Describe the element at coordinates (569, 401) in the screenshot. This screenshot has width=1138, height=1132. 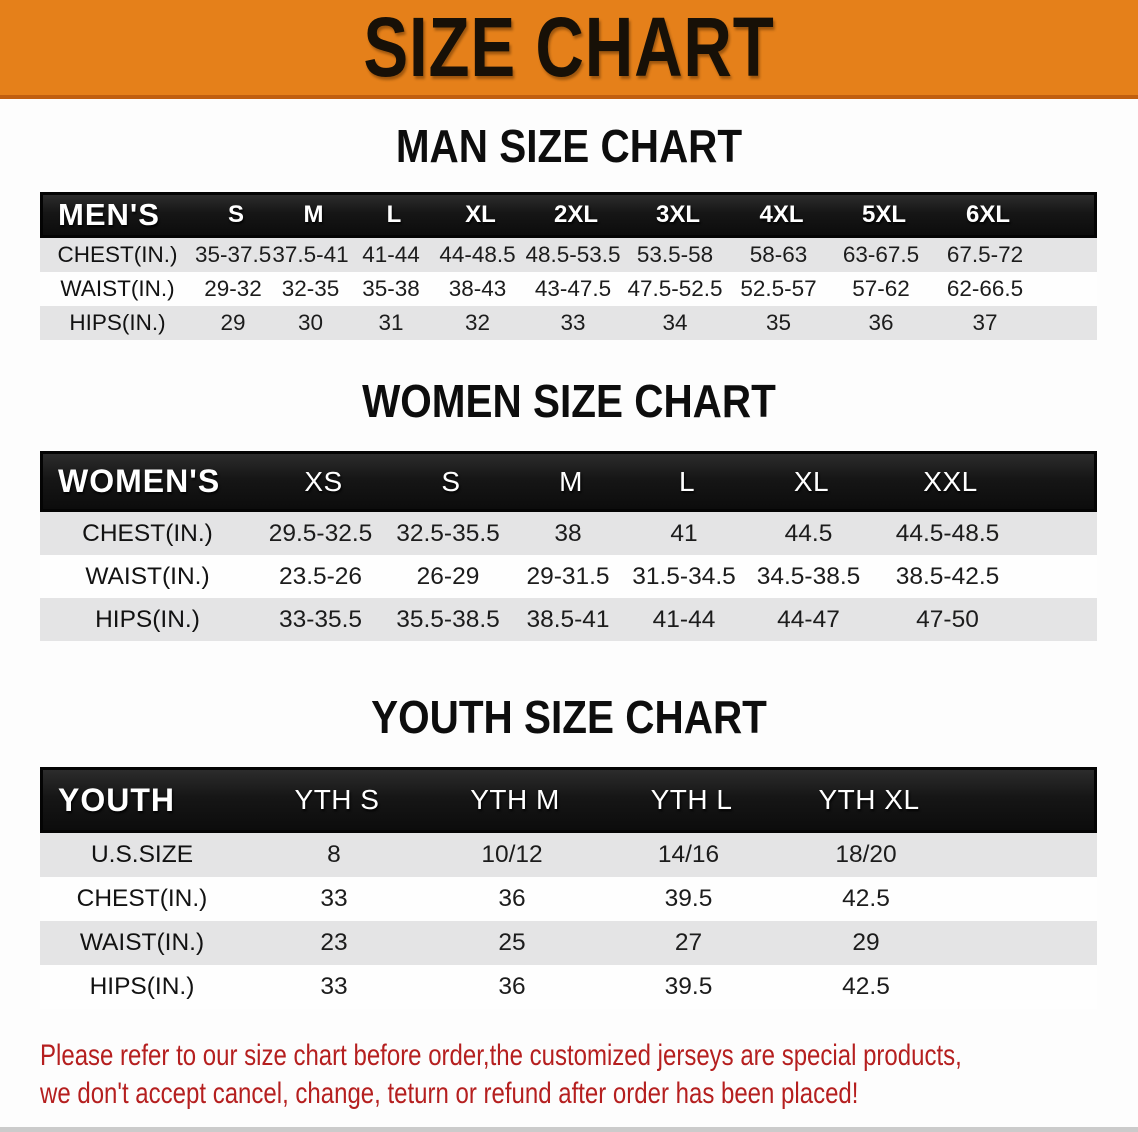
I see `women-section-title: WOMEN SIZE CHART` at that location.